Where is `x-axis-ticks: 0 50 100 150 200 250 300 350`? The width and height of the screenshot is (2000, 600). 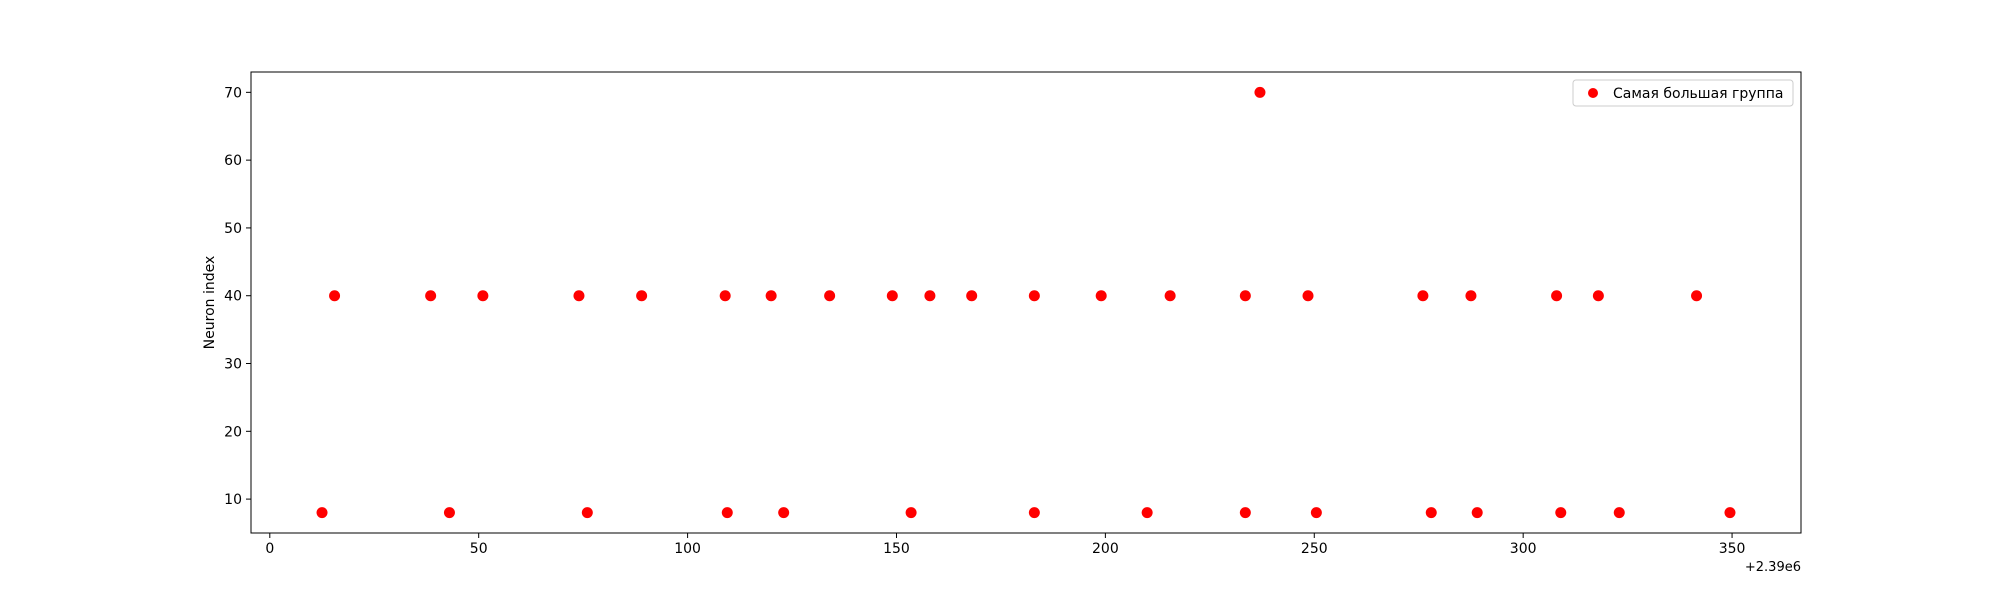 x-axis-ticks: 0 50 100 150 200 250 300 350 is located at coordinates (1005, 545).